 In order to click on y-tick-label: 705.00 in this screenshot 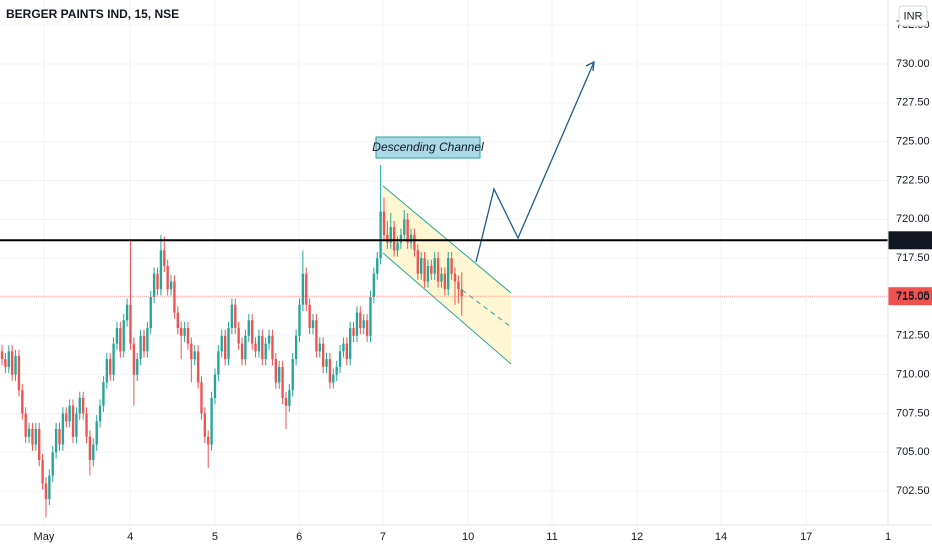, I will do `click(913, 452)`.